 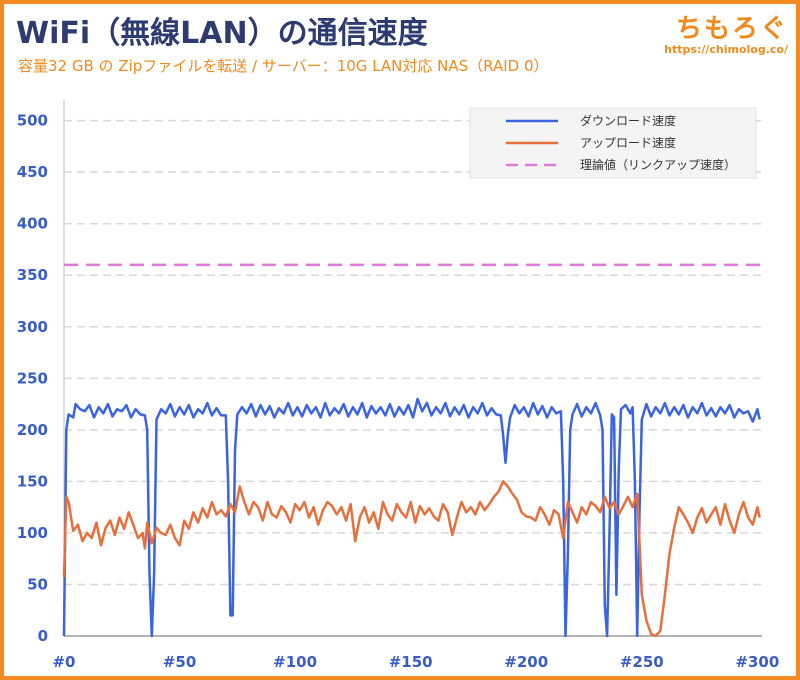 I want to click on y-axis-ticks: 0 50 100 150 200 250 300 350 400 450 500, so click(x=32, y=378).